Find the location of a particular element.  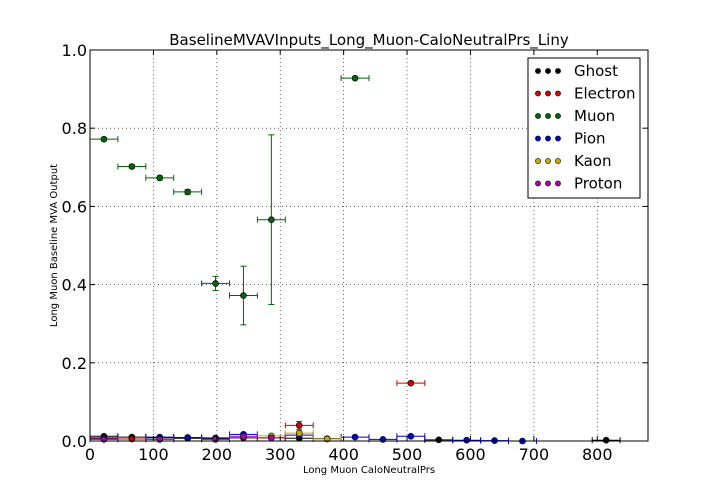

legend-label: Kaon is located at coordinates (592, 161).